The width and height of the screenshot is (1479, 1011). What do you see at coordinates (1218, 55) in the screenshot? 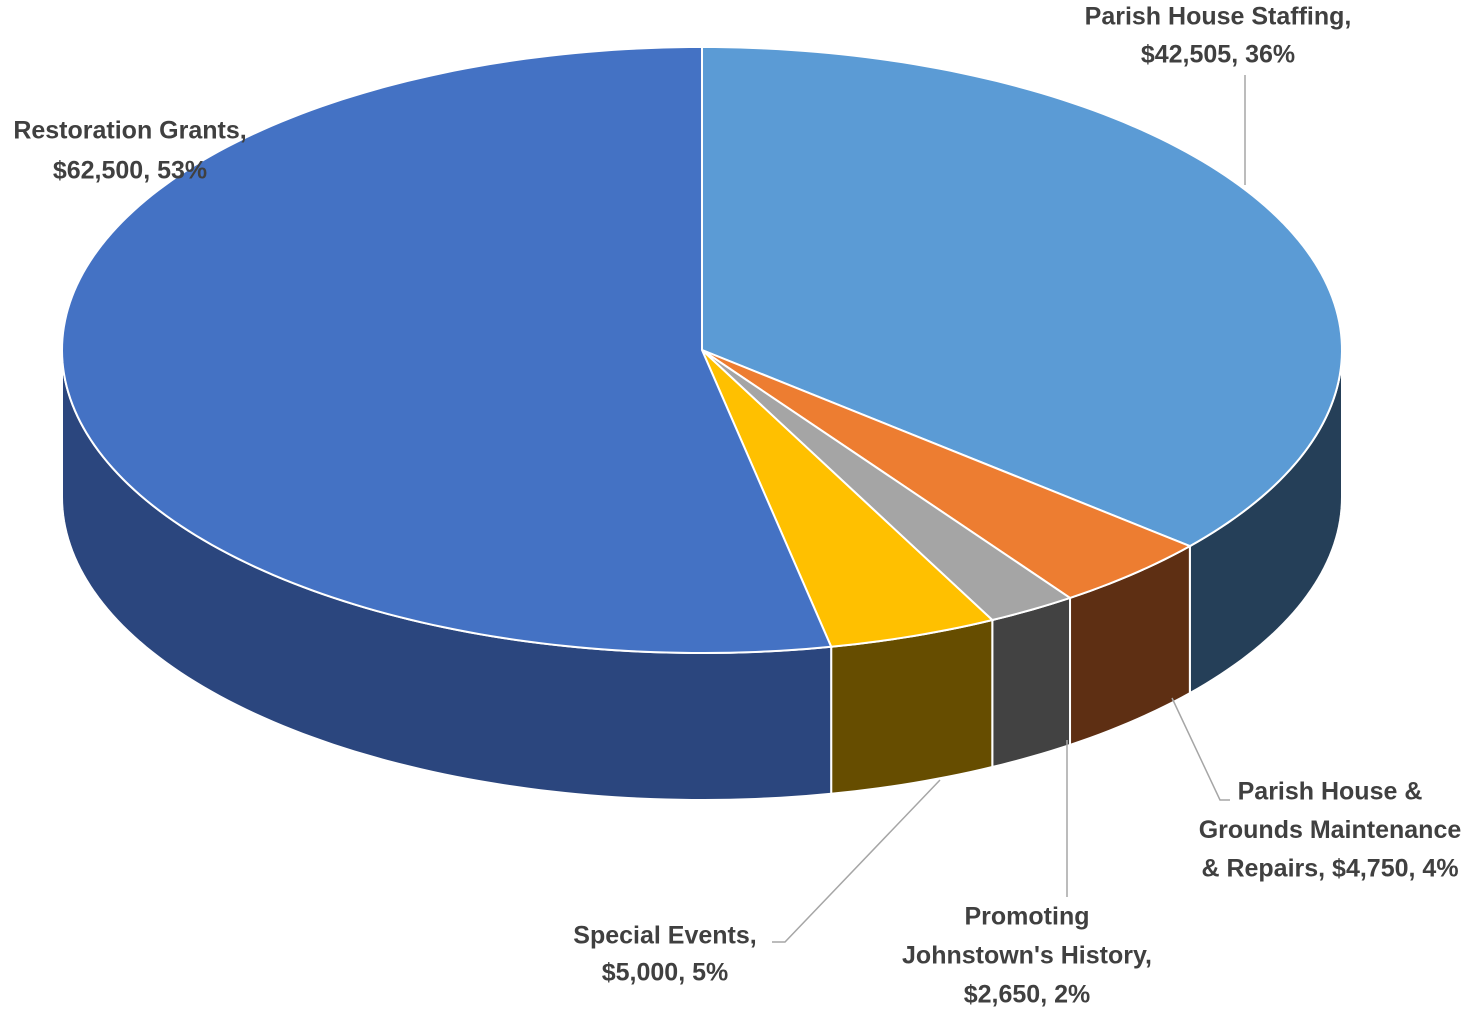
I see `data-label: $42,505, 36%` at bounding box center [1218, 55].